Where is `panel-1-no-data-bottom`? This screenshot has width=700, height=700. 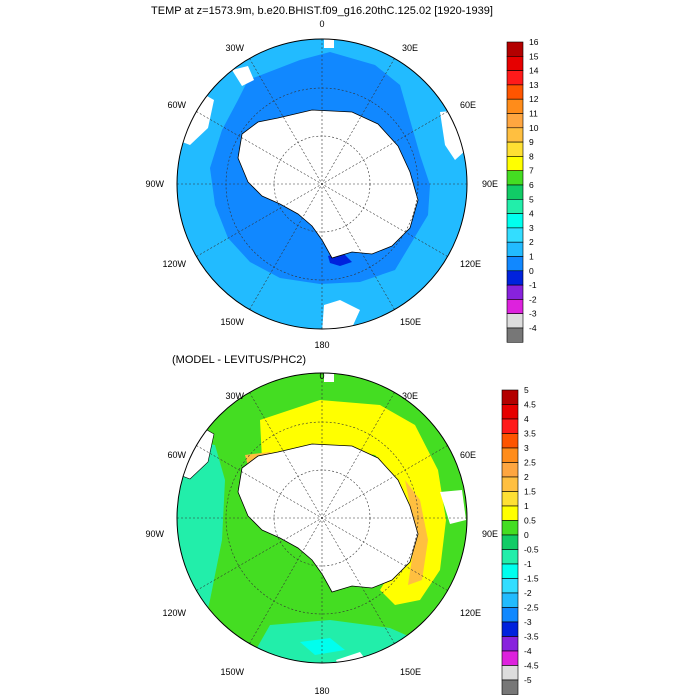
panel-1-no-data-bottom is located at coordinates (341, 314).